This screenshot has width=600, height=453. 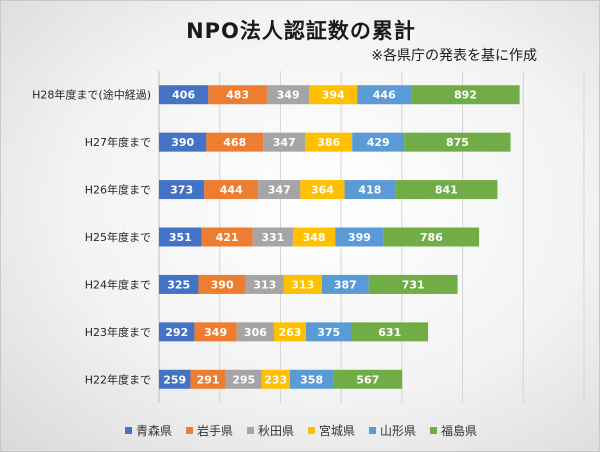 I want to click on data-label: 291, so click(x=208, y=379).